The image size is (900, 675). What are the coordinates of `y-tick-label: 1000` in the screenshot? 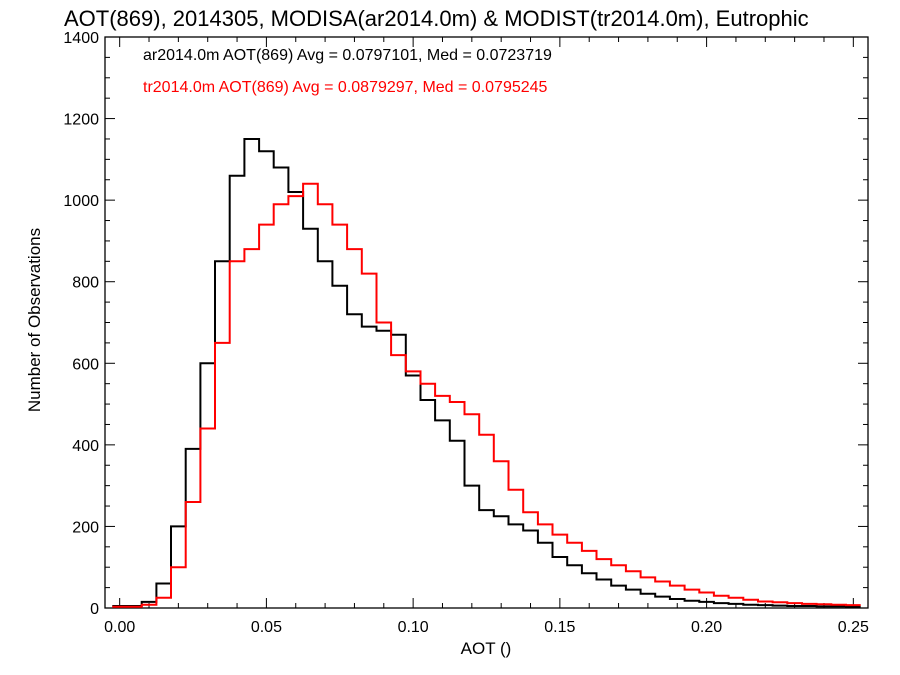 It's located at (81, 201).